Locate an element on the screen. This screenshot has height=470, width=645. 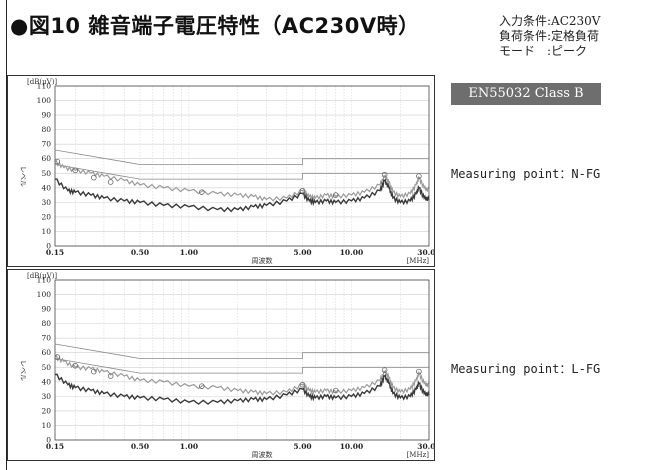
measuring-point-l-fg: Measuring point：L-FG is located at coordinates (526, 369).